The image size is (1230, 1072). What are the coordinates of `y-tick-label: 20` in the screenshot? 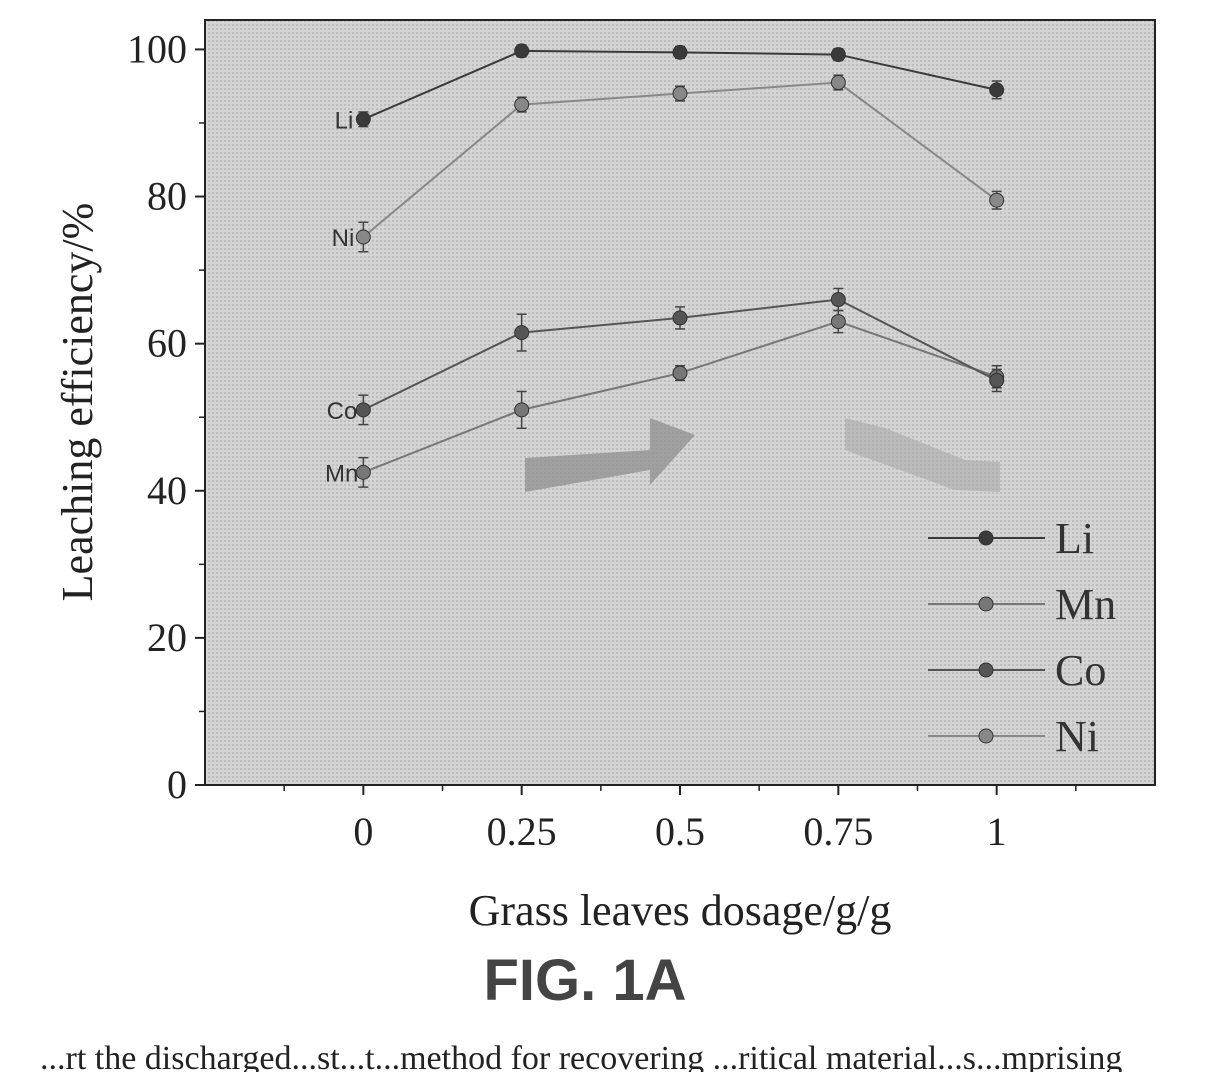 It's located at (167, 637).